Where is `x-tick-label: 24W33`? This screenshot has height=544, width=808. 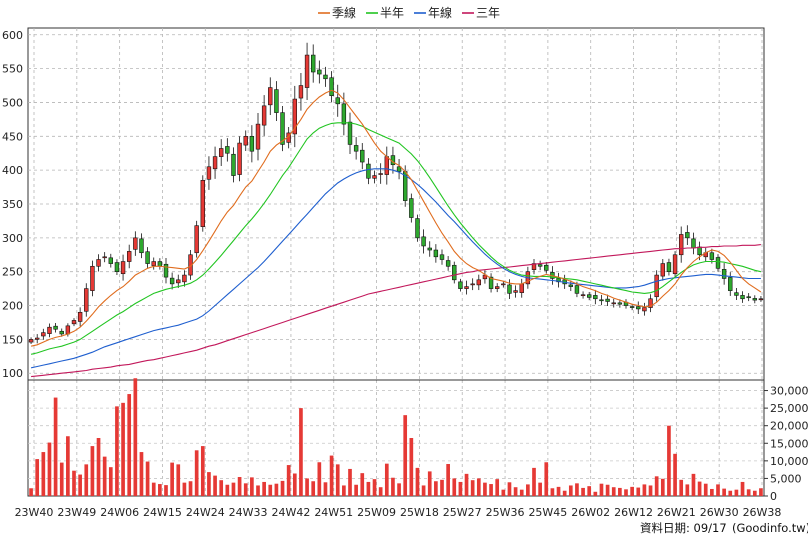 x-tick-label: 24W33 is located at coordinates (248, 512).